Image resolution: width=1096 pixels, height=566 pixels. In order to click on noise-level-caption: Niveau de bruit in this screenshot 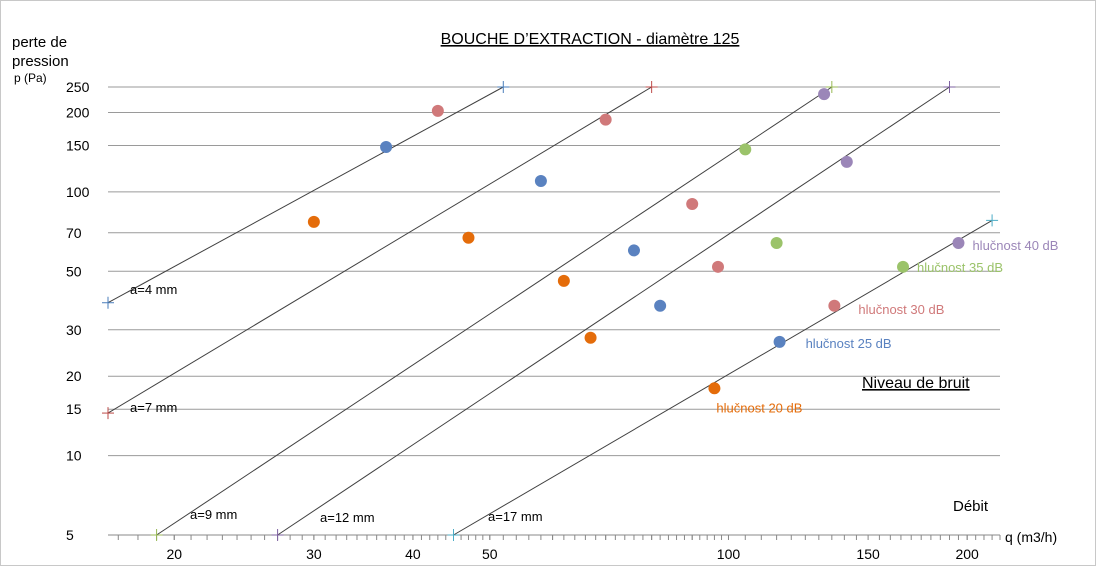, I will do `click(916, 383)`.